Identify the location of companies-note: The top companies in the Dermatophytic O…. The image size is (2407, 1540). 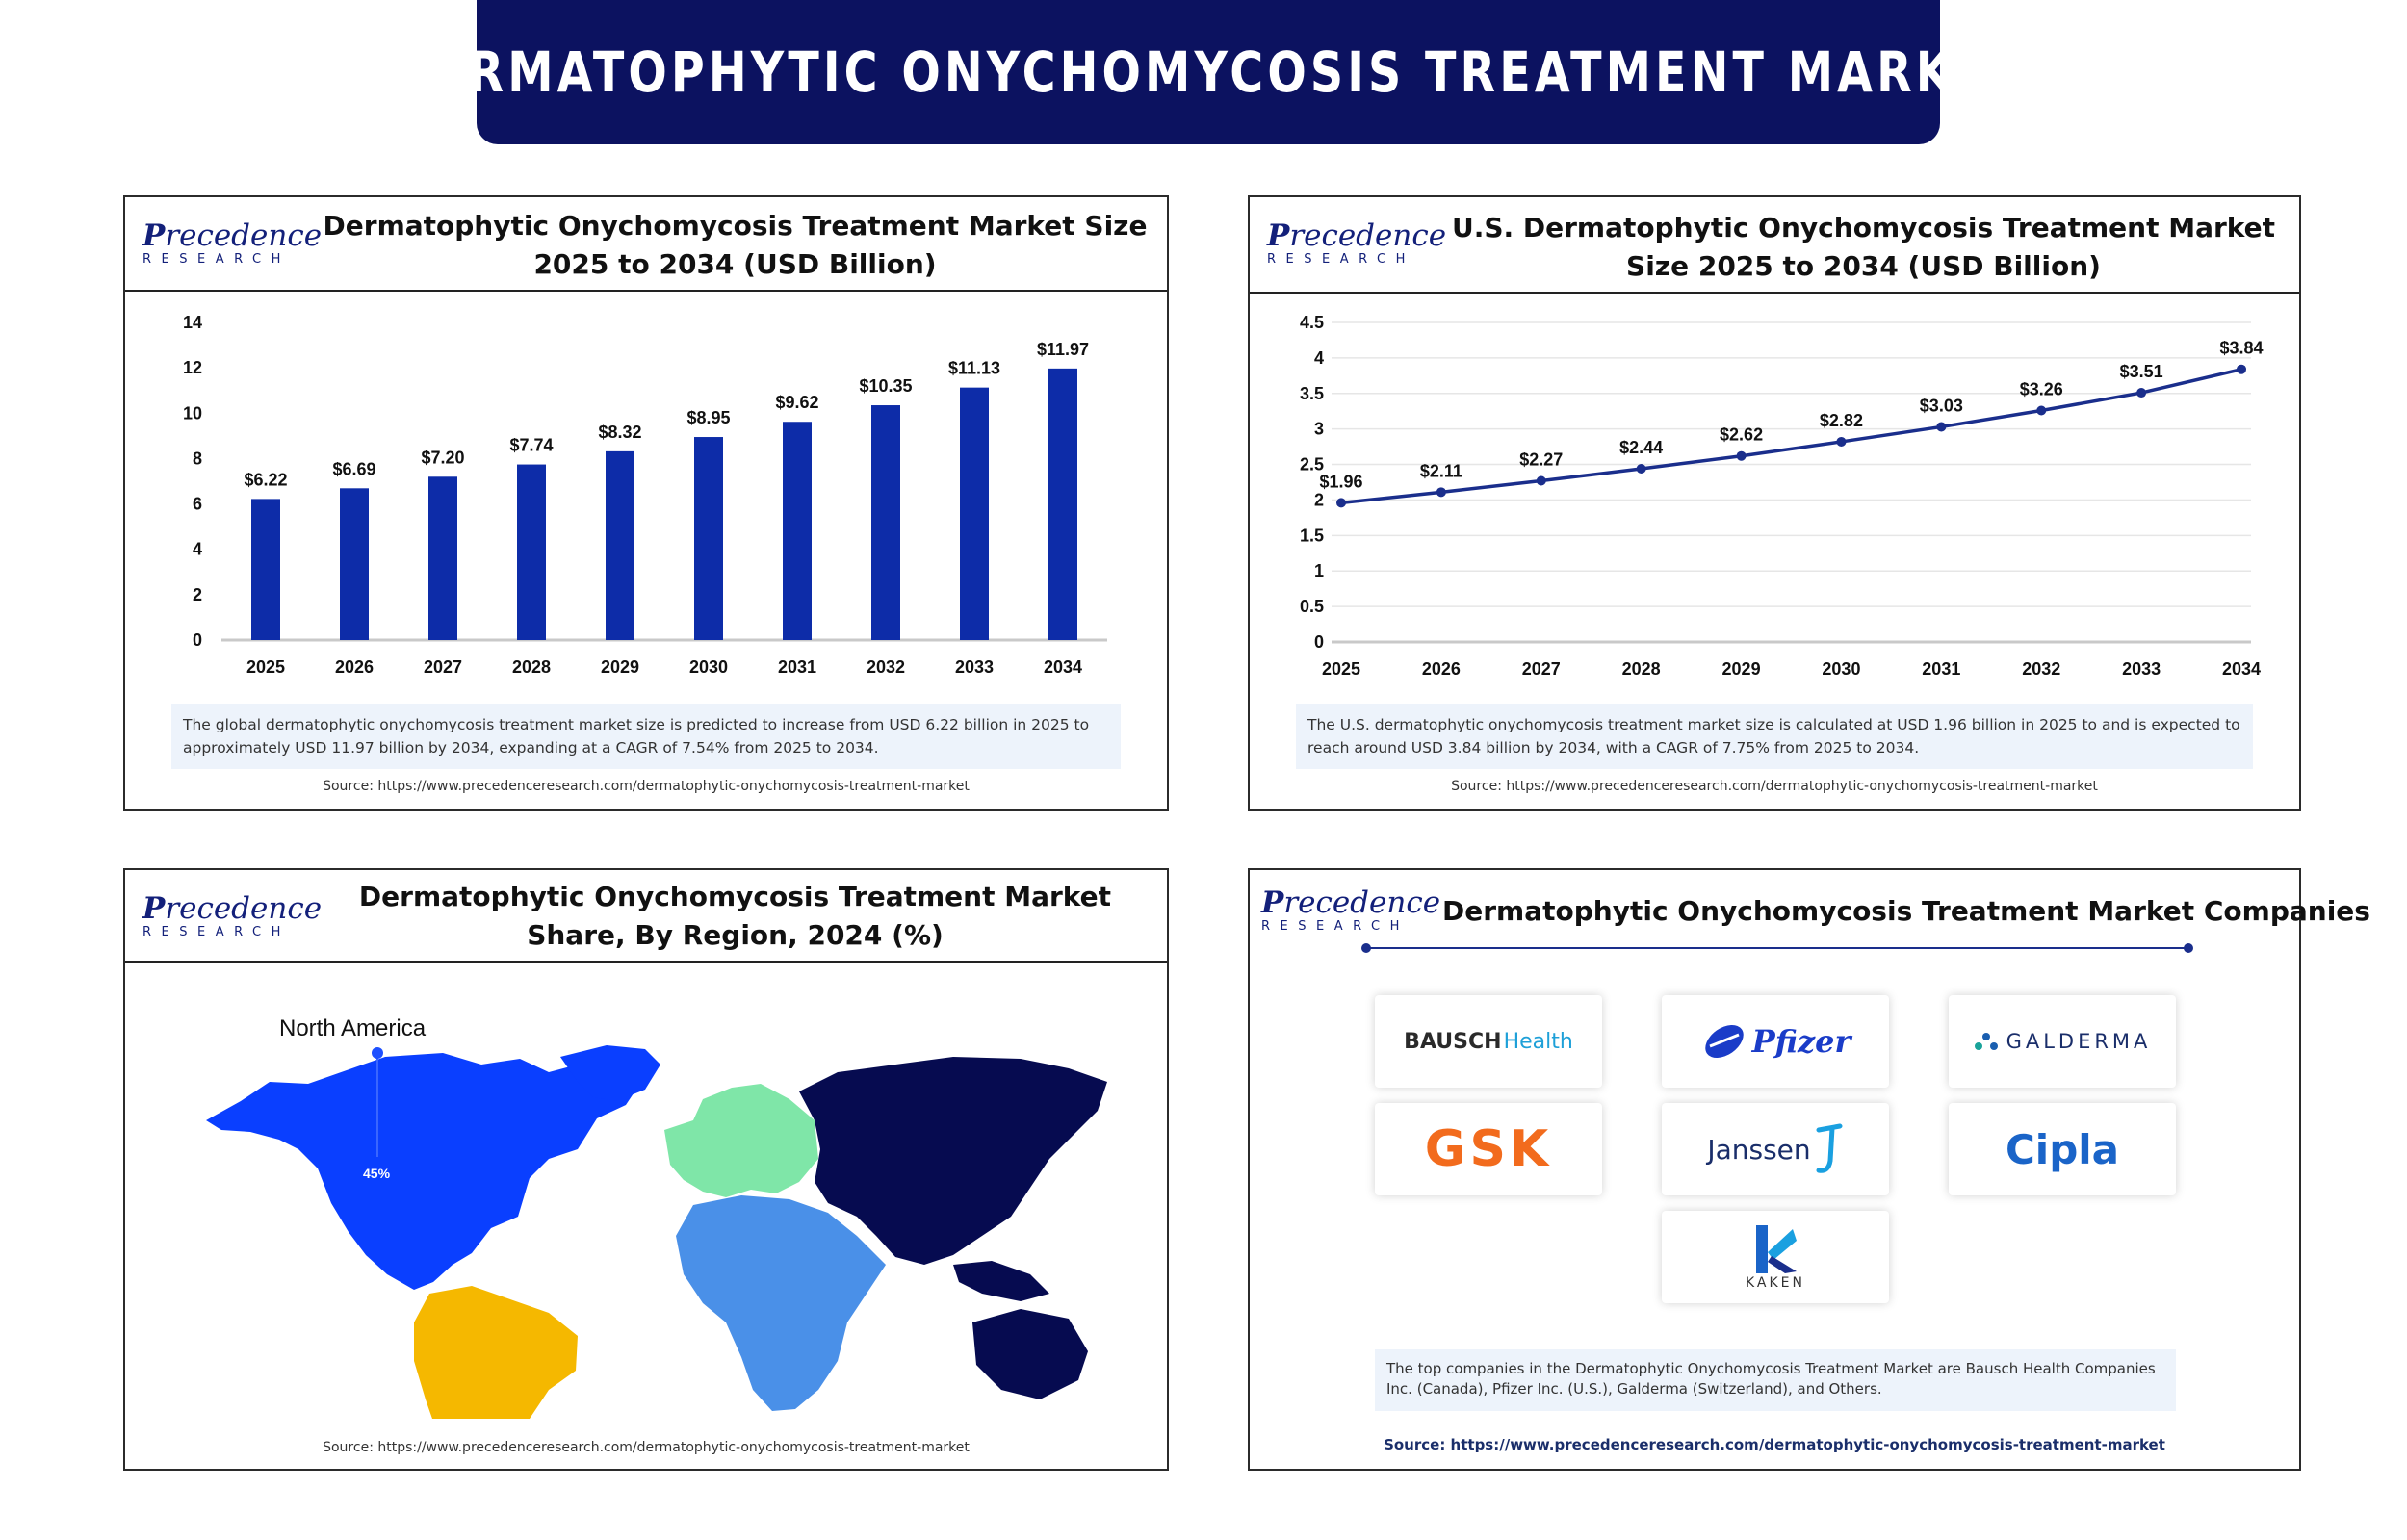
(1775, 1380).